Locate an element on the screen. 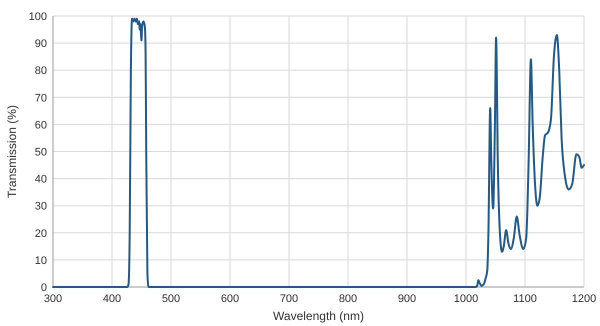 This screenshot has width=600, height=326. x-tick-label: 500 is located at coordinates (171, 299).